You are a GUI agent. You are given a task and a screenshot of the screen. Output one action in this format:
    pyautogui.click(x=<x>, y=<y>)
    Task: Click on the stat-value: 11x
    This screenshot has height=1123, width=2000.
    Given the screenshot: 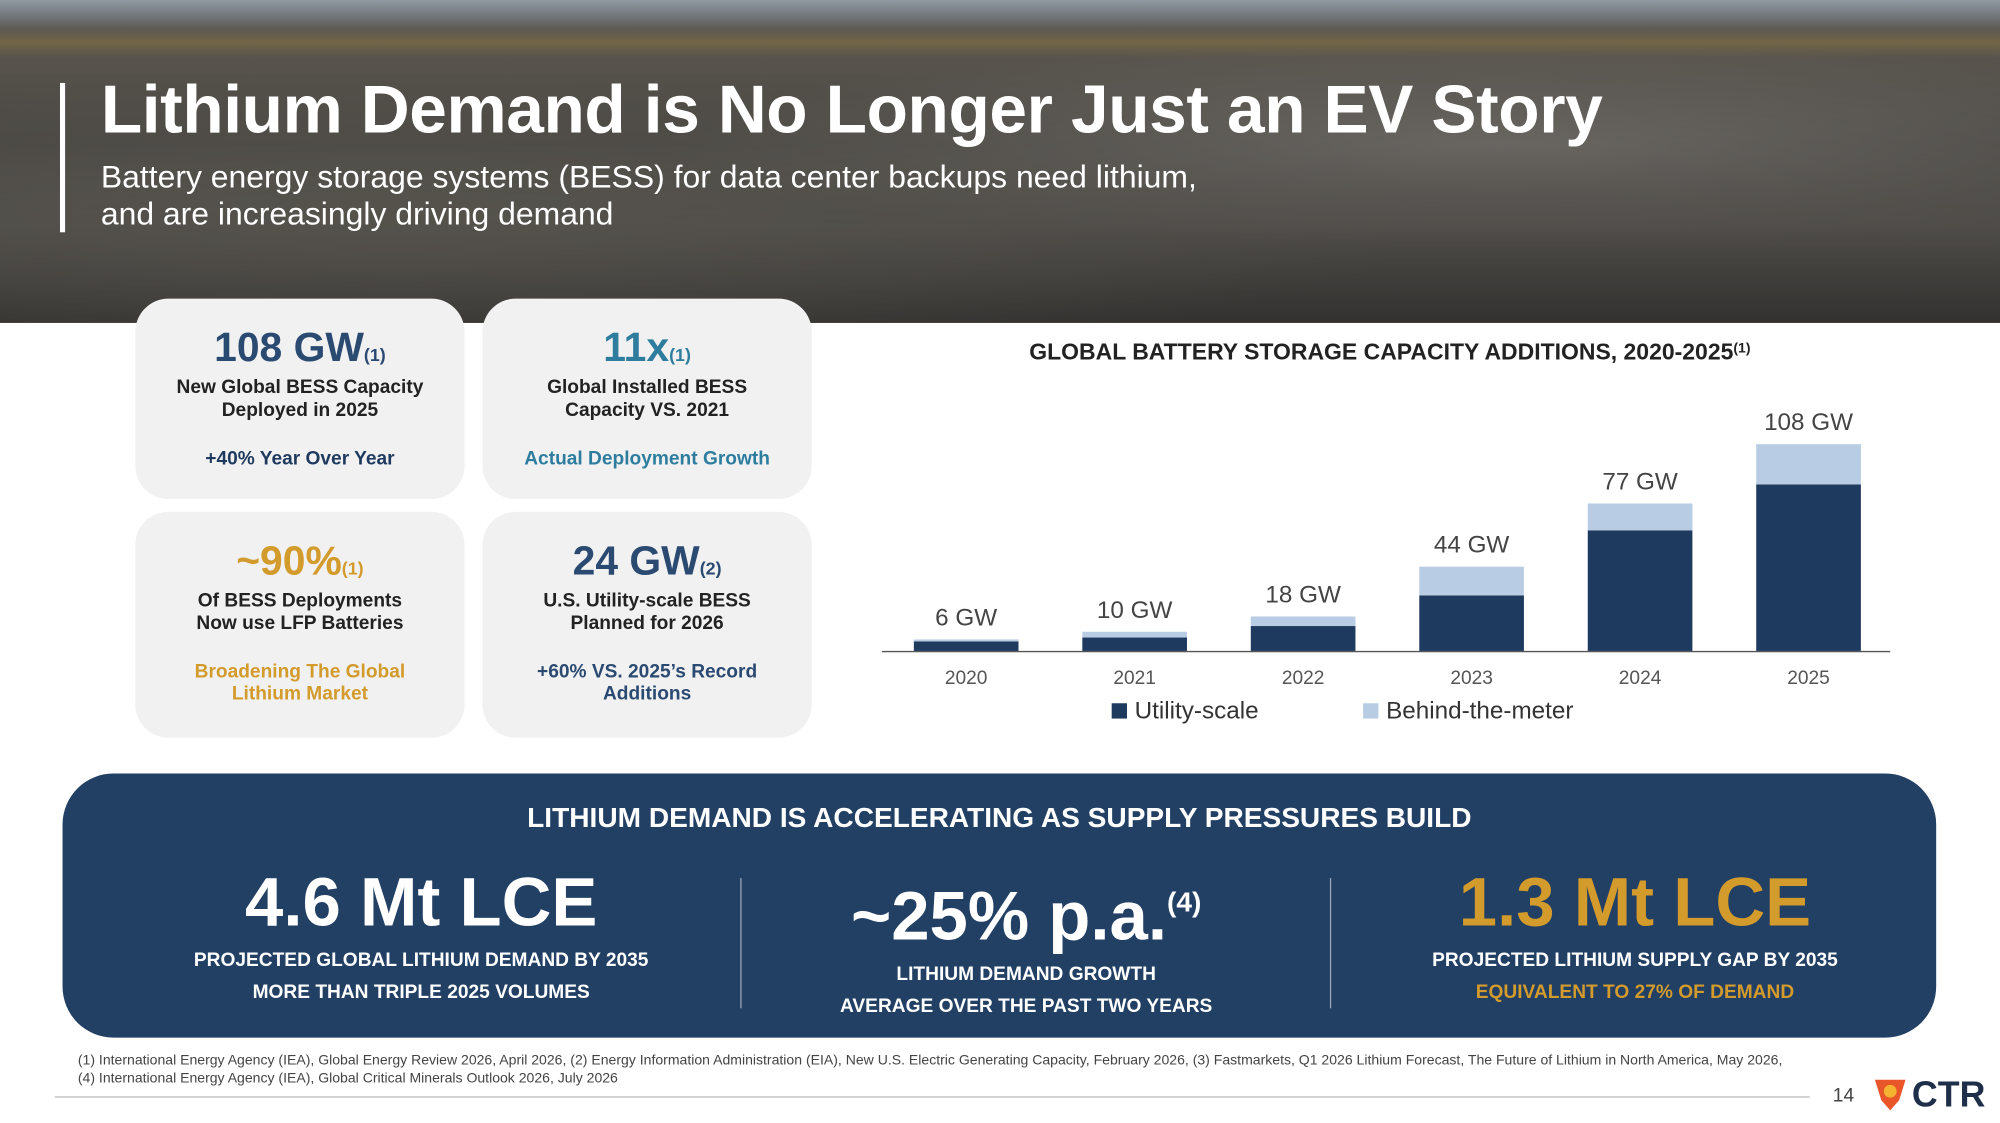 What is the action you would take?
    pyautogui.click(x=636, y=347)
    